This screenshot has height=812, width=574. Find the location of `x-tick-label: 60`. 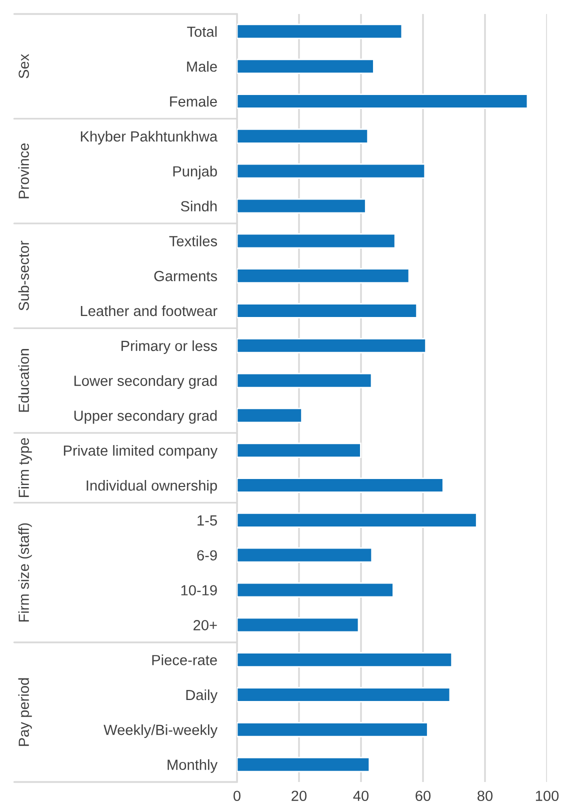

x-tick-label: 60 is located at coordinates (423, 796).